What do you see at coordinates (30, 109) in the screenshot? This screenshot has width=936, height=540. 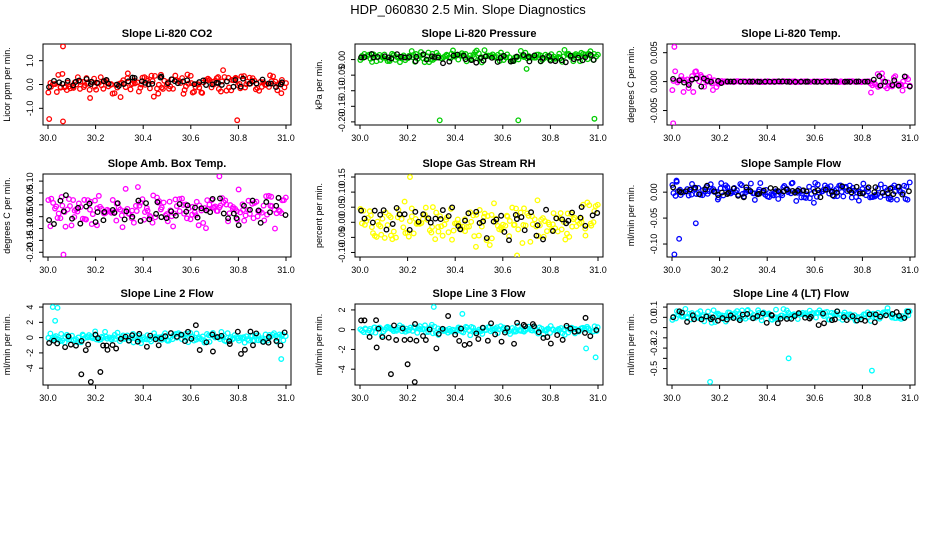 I see `y-tick-label: -1.0` at bounding box center [30, 109].